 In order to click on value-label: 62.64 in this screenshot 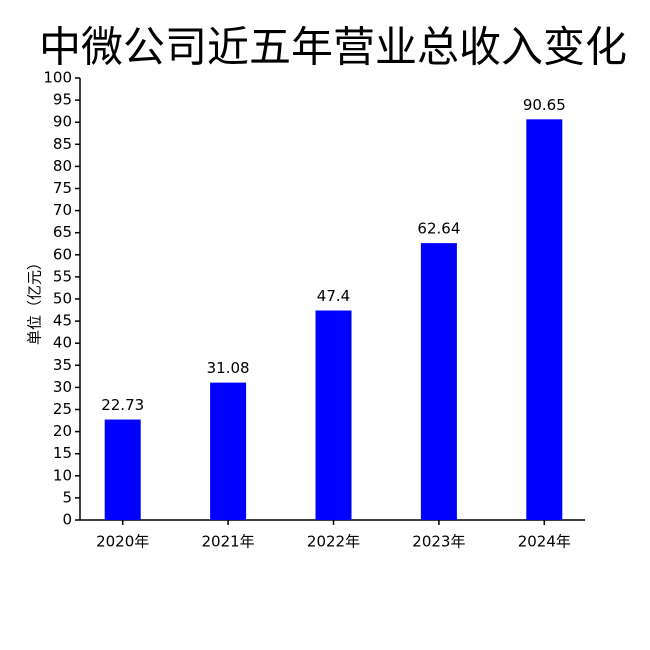, I will do `click(438, 229)`.